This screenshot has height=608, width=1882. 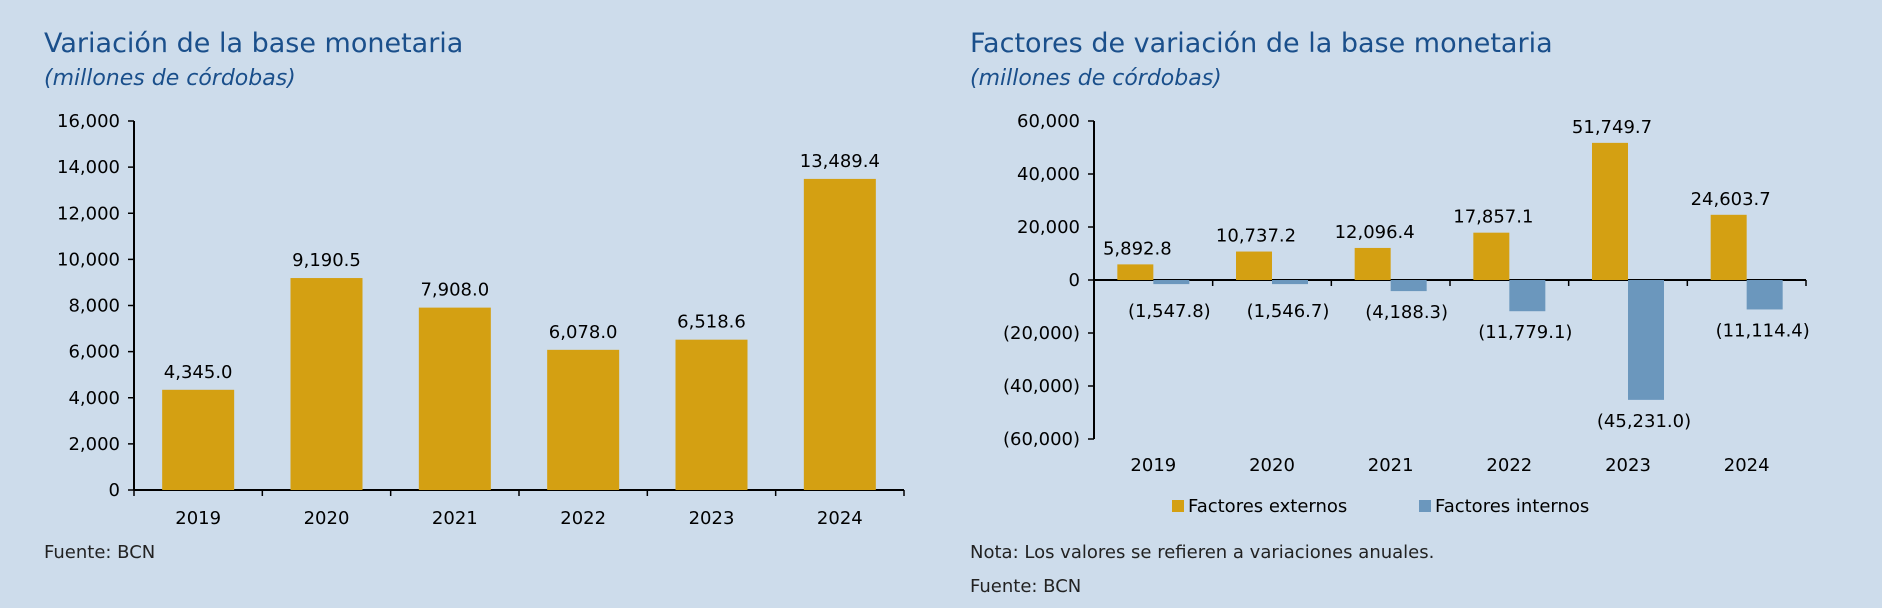 I want to click on data-label: 9,190.5, so click(x=326, y=260).